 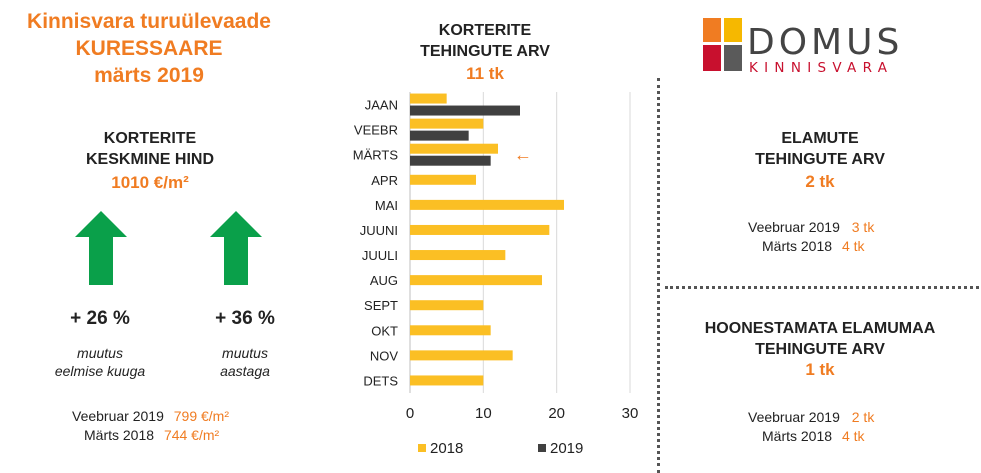 What do you see at coordinates (201, 416) in the screenshot?
I see `avg-price-compare-1-value: 799 €/m²` at bounding box center [201, 416].